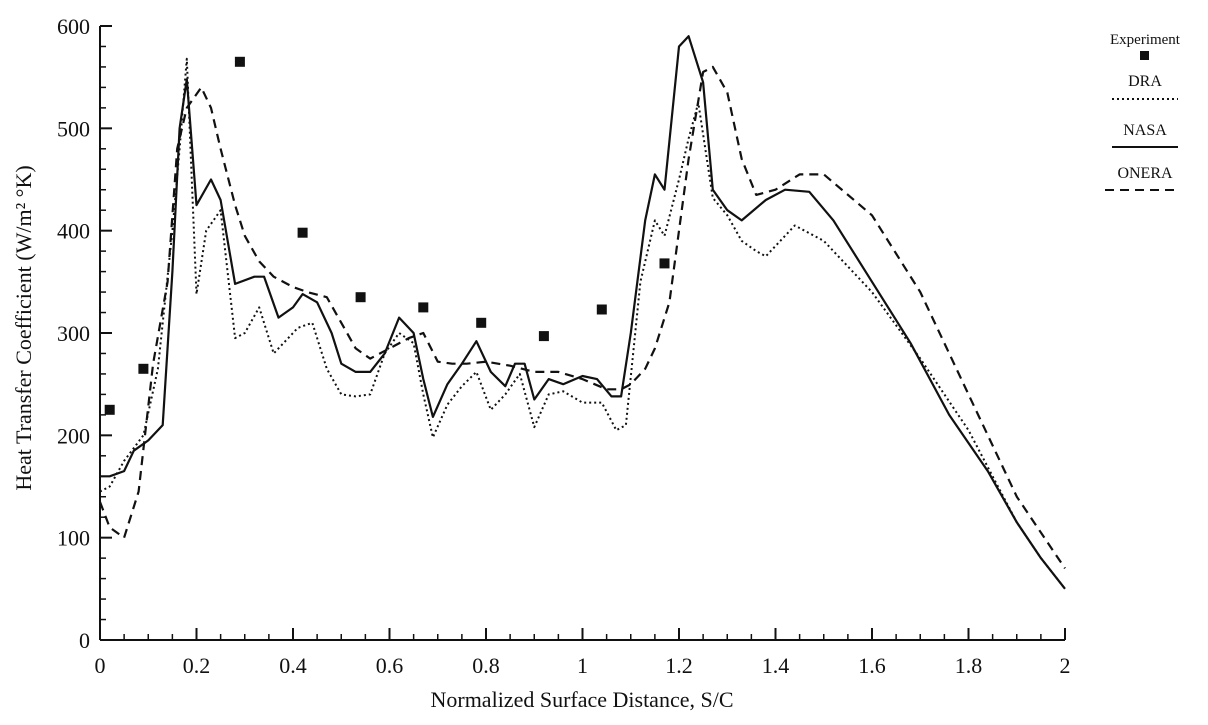 This screenshot has height=725, width=1208. I want to click on x-ticks: 0 0.2 0.4 0.6 0.8 1 1.2 1.4 1.6 1.8 2, so click(583, 653).